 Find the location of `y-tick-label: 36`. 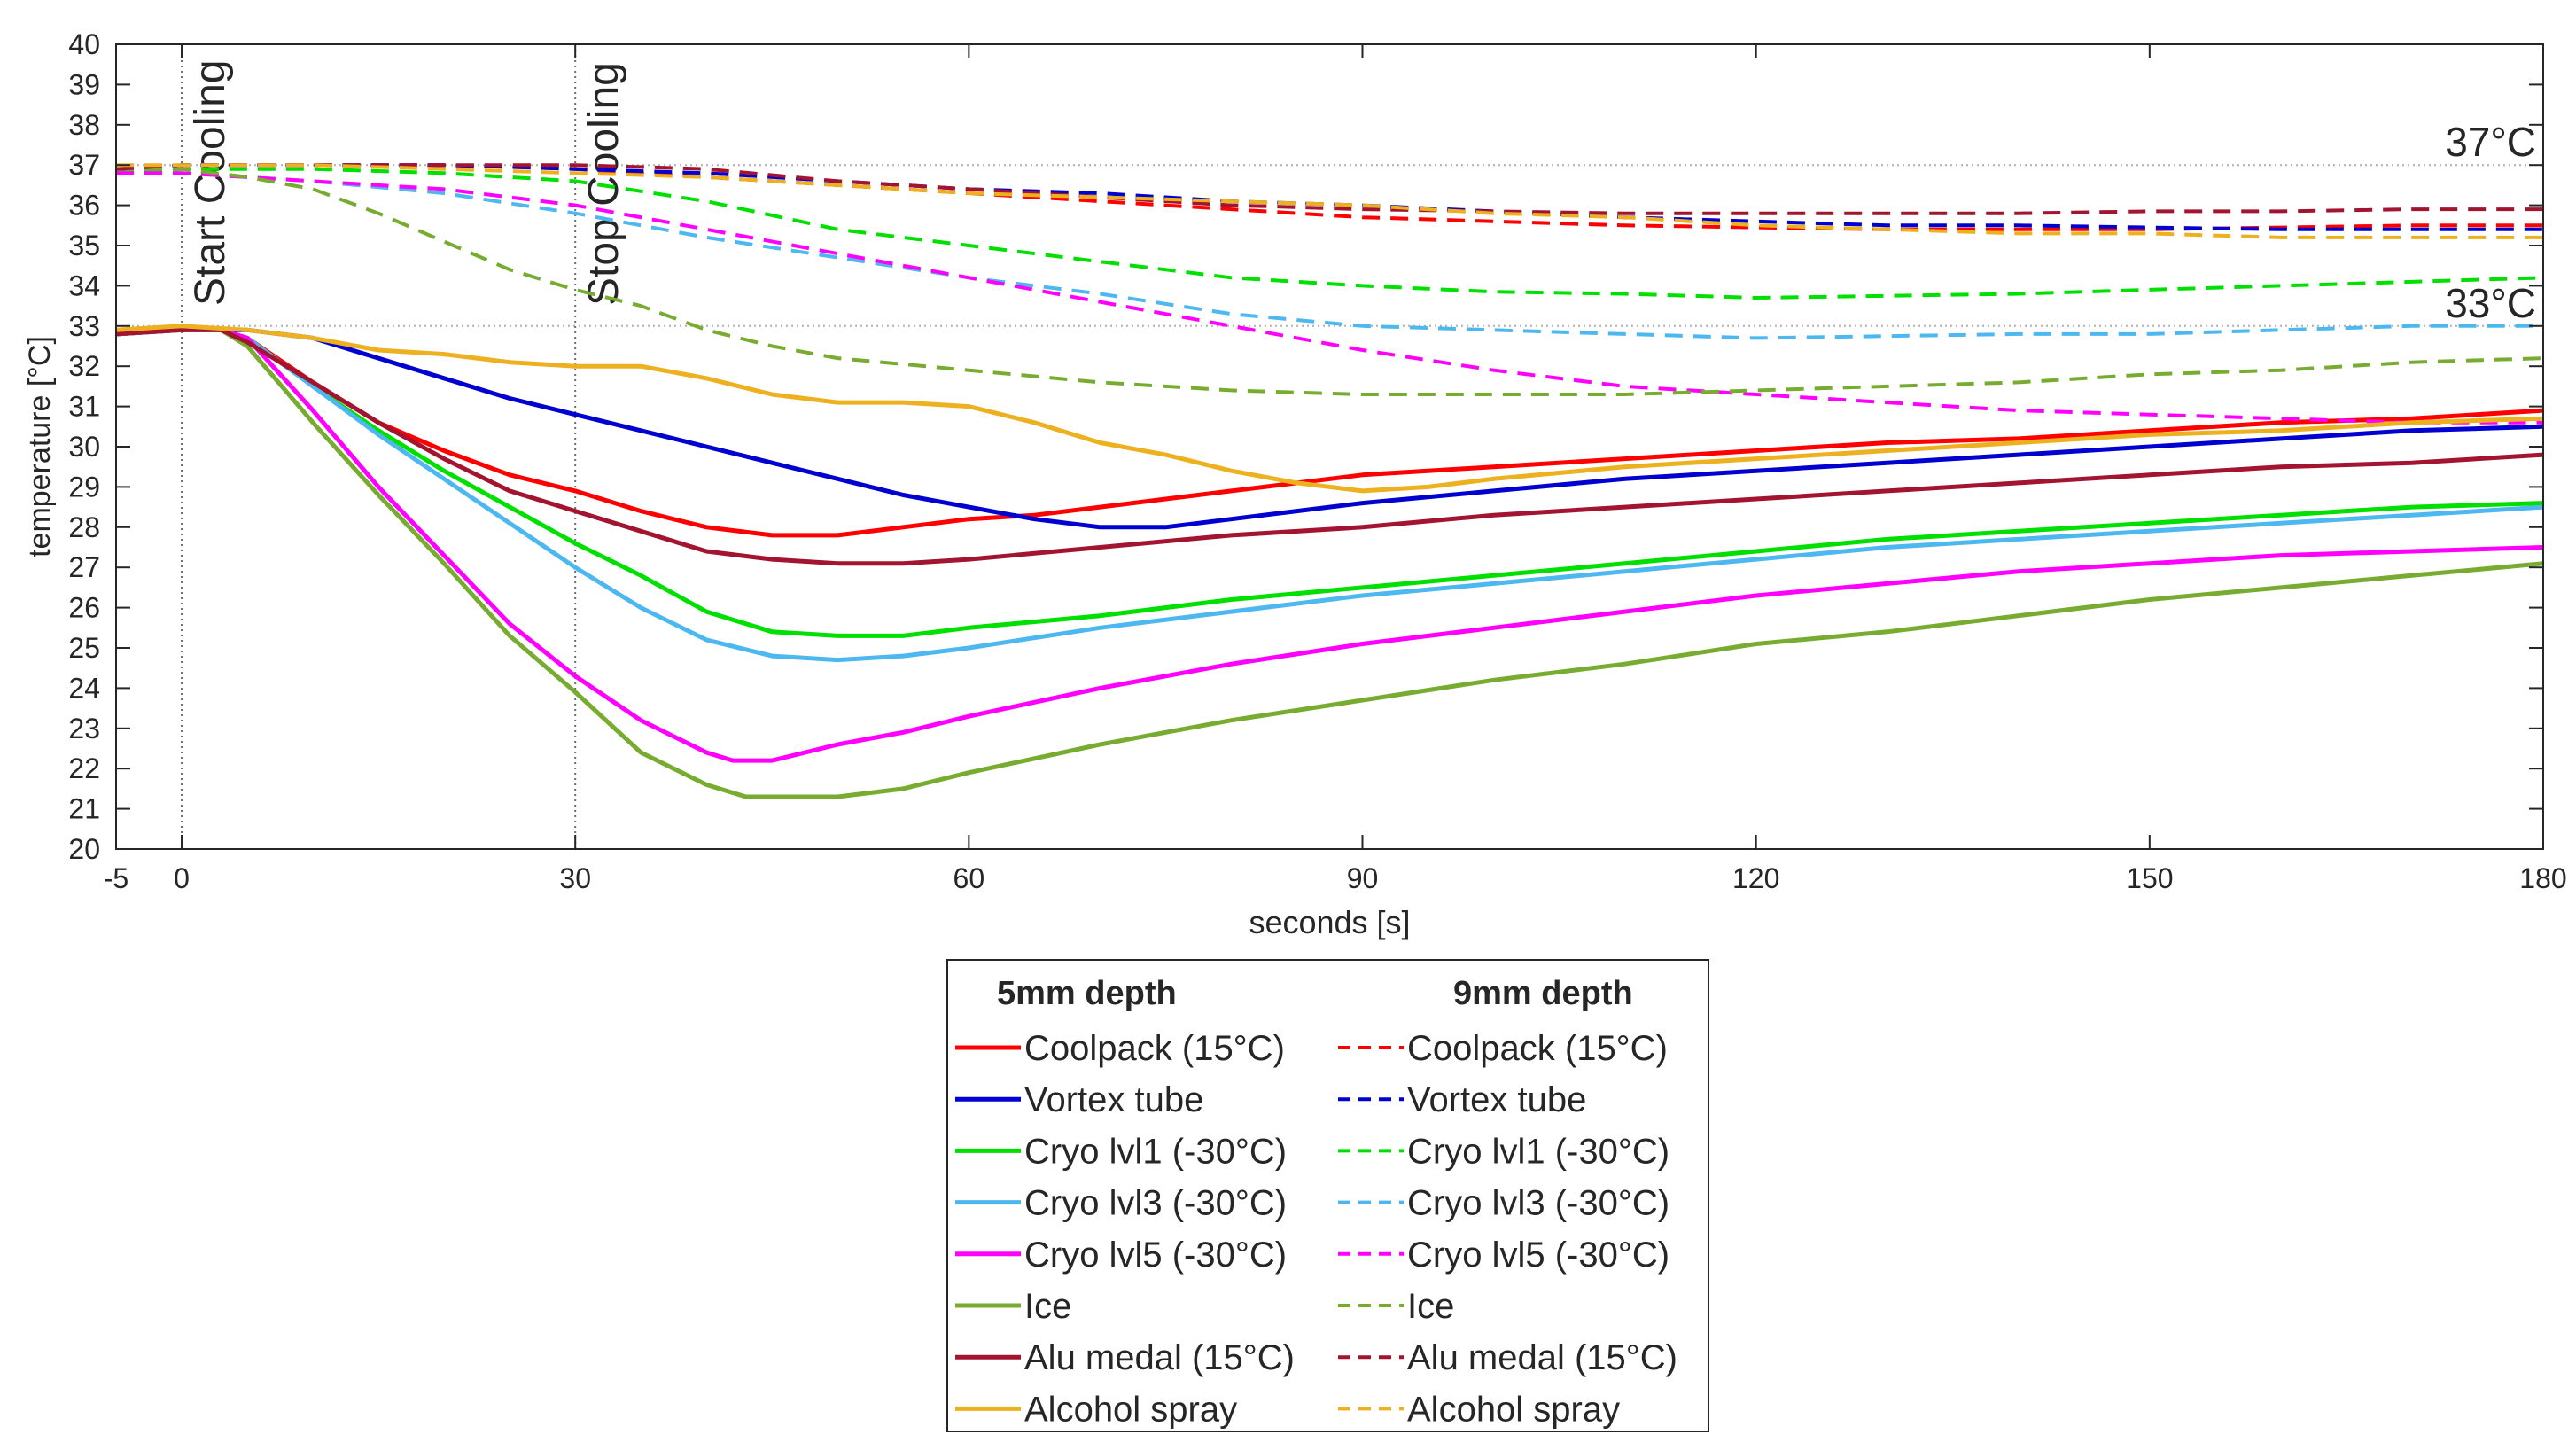

y-tick-label: 36 is located at coordinates (84, 206).